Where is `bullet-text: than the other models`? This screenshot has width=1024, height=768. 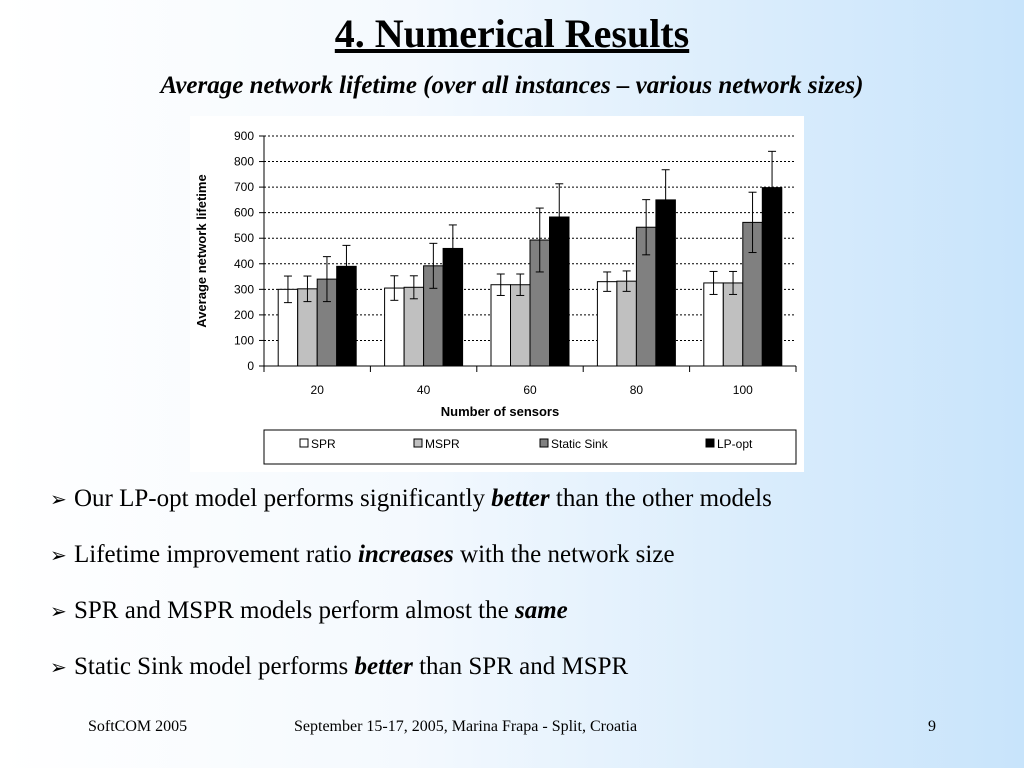 bullet-text: than the other models is located at coordinates (660, 498).